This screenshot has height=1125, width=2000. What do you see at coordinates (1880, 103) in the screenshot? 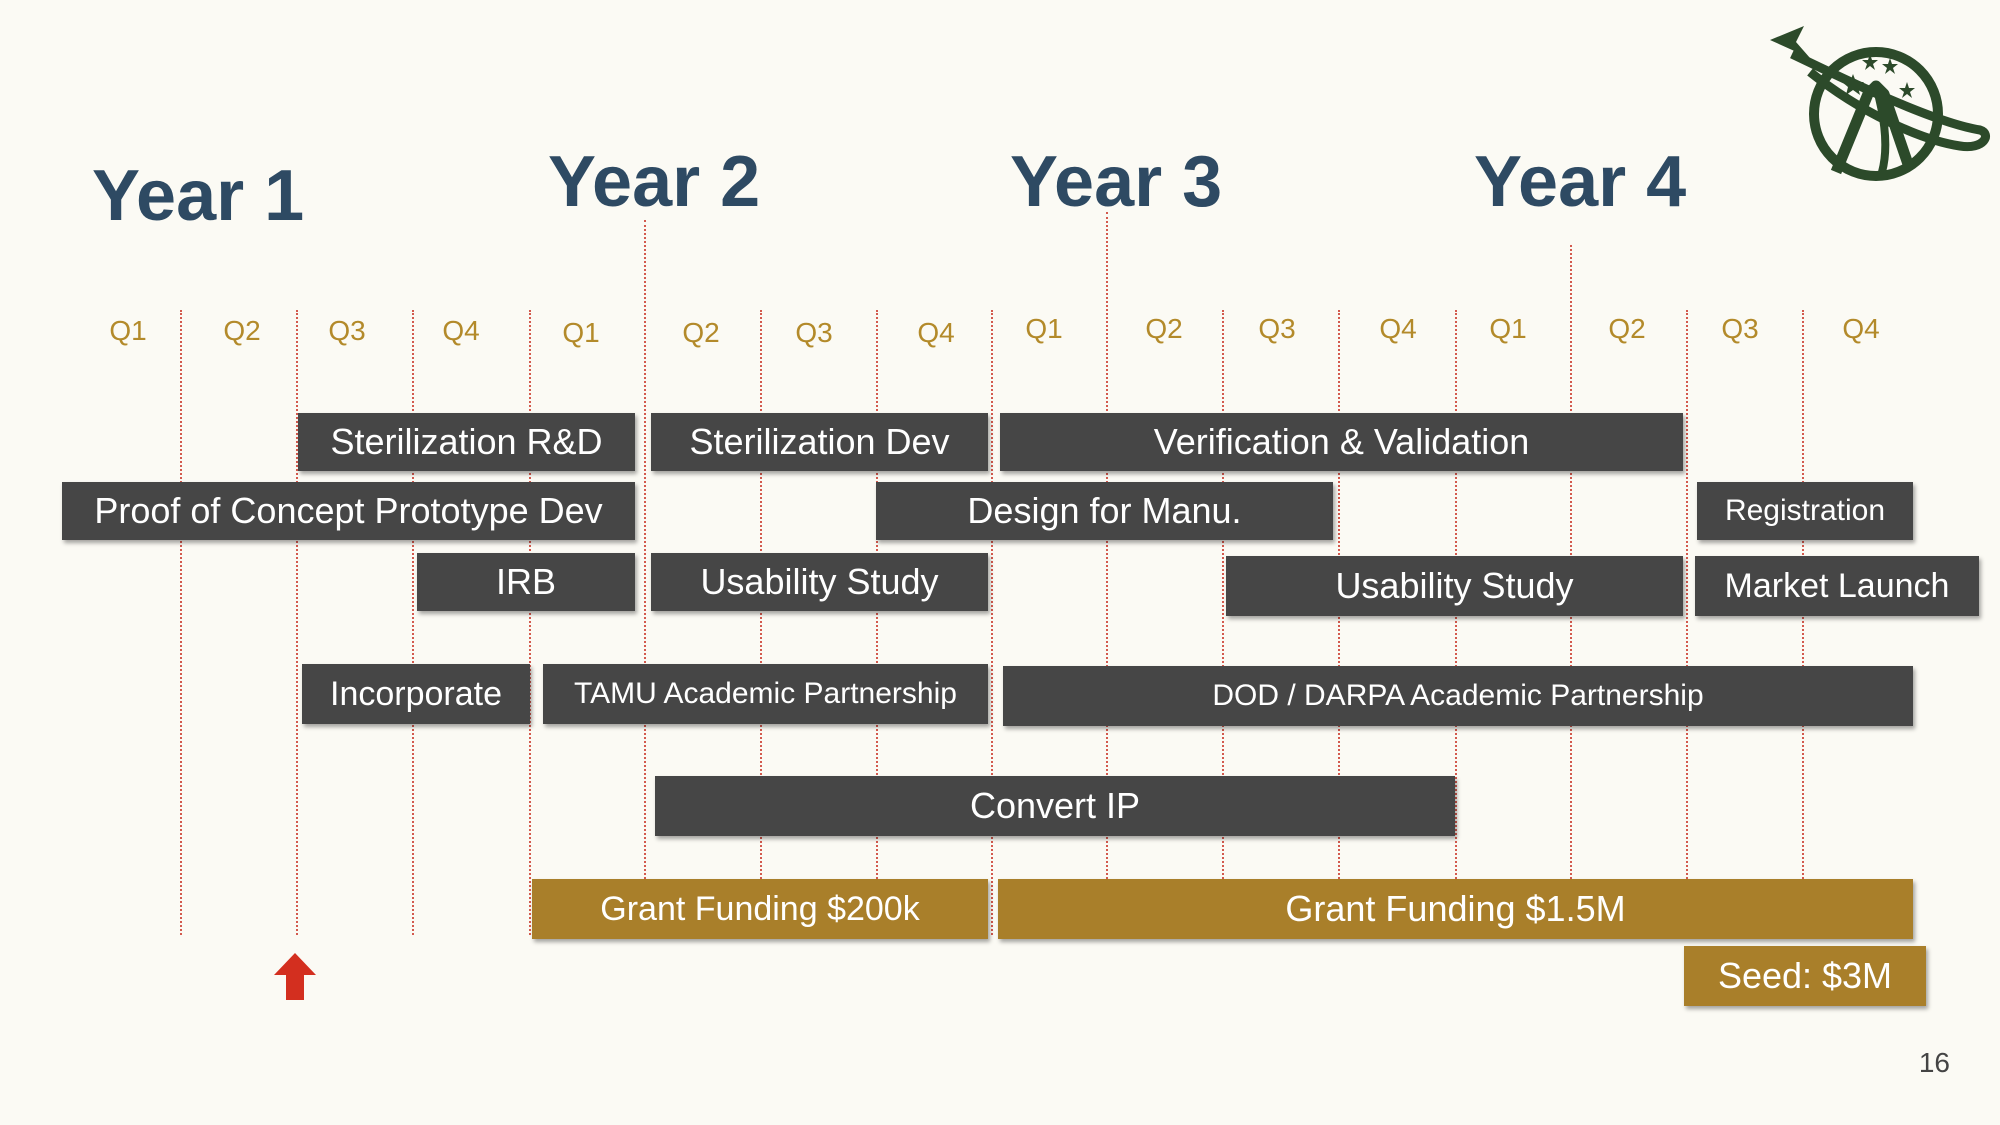
I see `planet-ring-star-logo-icon` at bounding box center [1880, 103].